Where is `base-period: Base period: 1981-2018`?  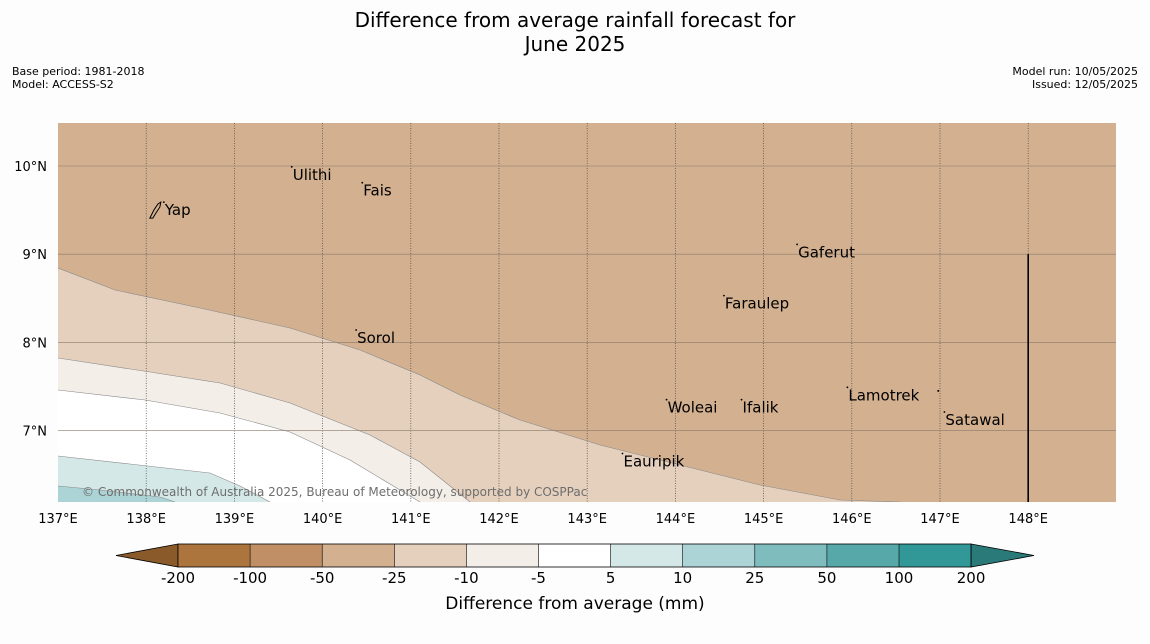 base-period: Base period: 1981-2018 is located at coordinates (78, 71).